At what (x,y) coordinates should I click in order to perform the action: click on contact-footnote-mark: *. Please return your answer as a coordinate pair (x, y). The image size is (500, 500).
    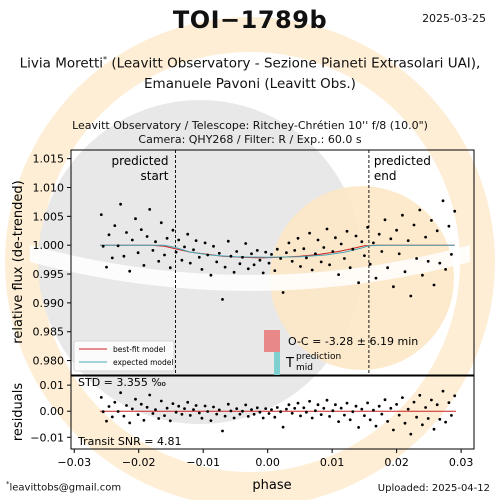
    Looking at the image, I should click on (8, 484).